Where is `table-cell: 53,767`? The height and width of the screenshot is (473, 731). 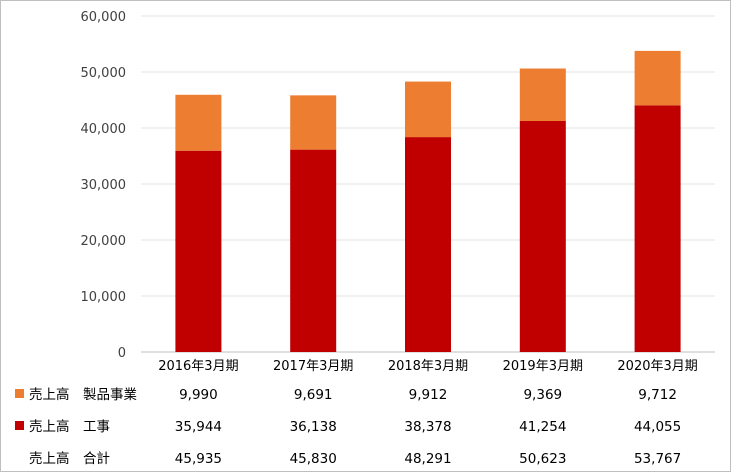 table-cell: 53,767 is located at coordinates (657, 459).